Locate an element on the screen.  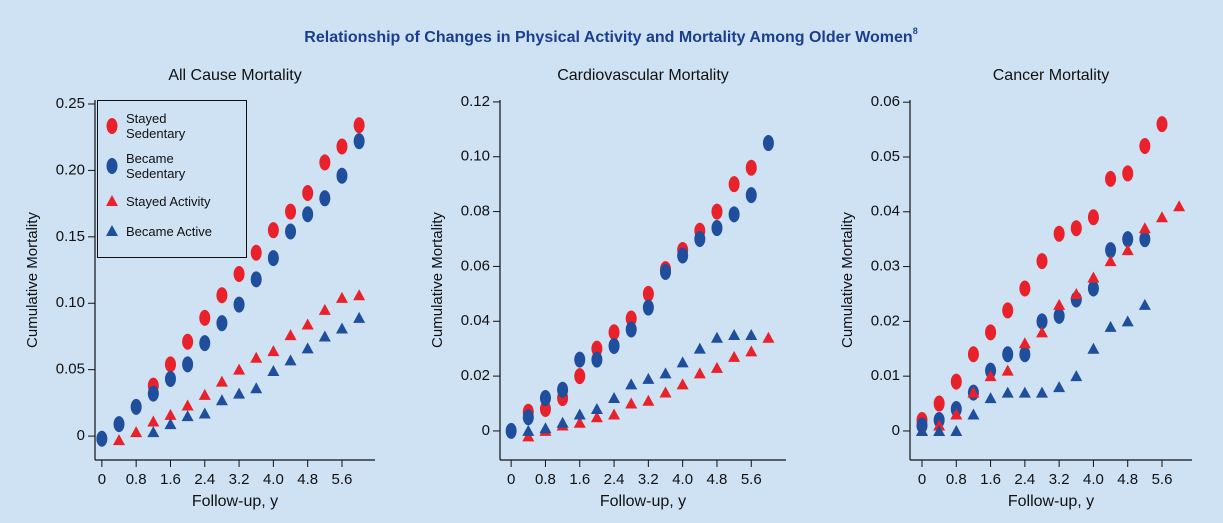
x-tick-label: 0 is located at coordinates (102, 479).